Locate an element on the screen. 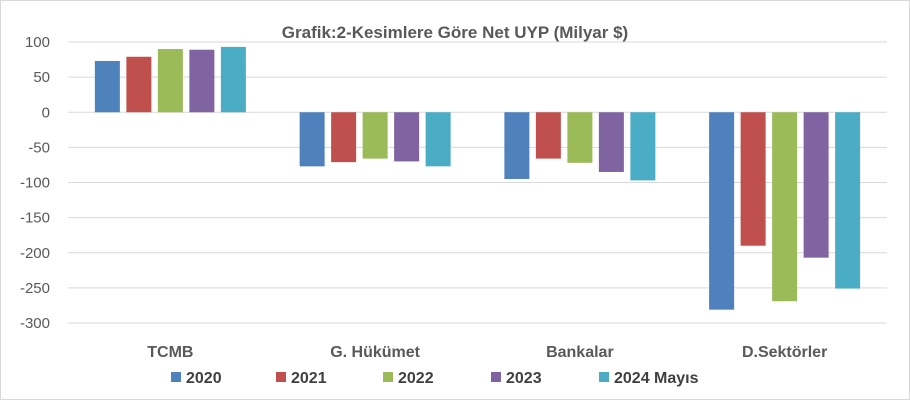 The width and height of the screenshot is (910, 404). y-axis-ticks: 100 50 0 -50 -100 -150 -200 -250 -300 is located at coordinates (35, 183).